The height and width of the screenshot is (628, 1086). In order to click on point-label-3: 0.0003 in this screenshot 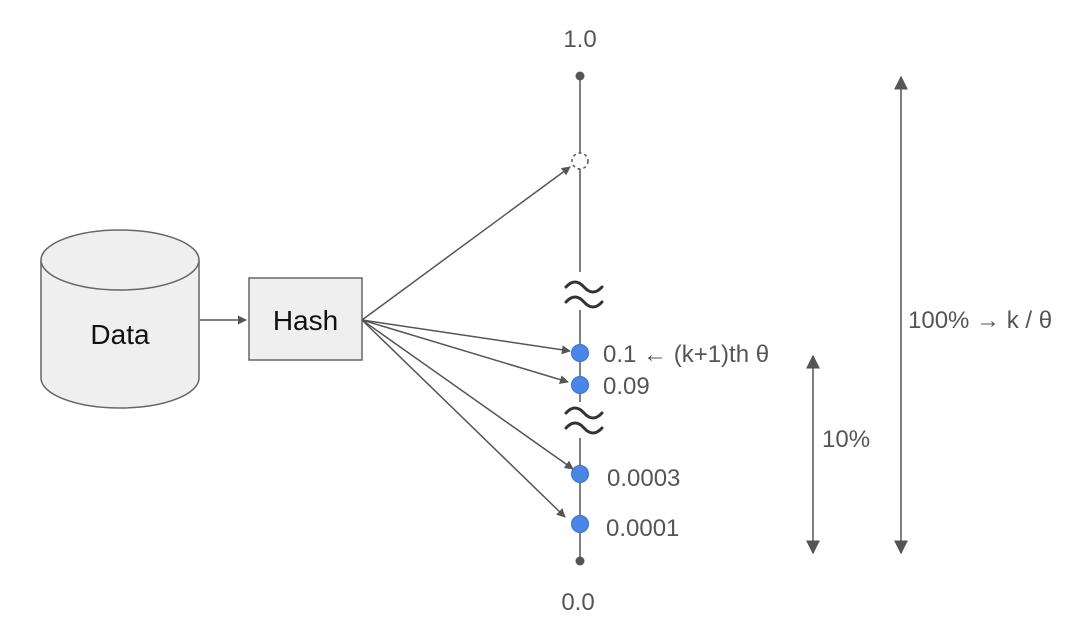, I will do `click(643, 478)`.